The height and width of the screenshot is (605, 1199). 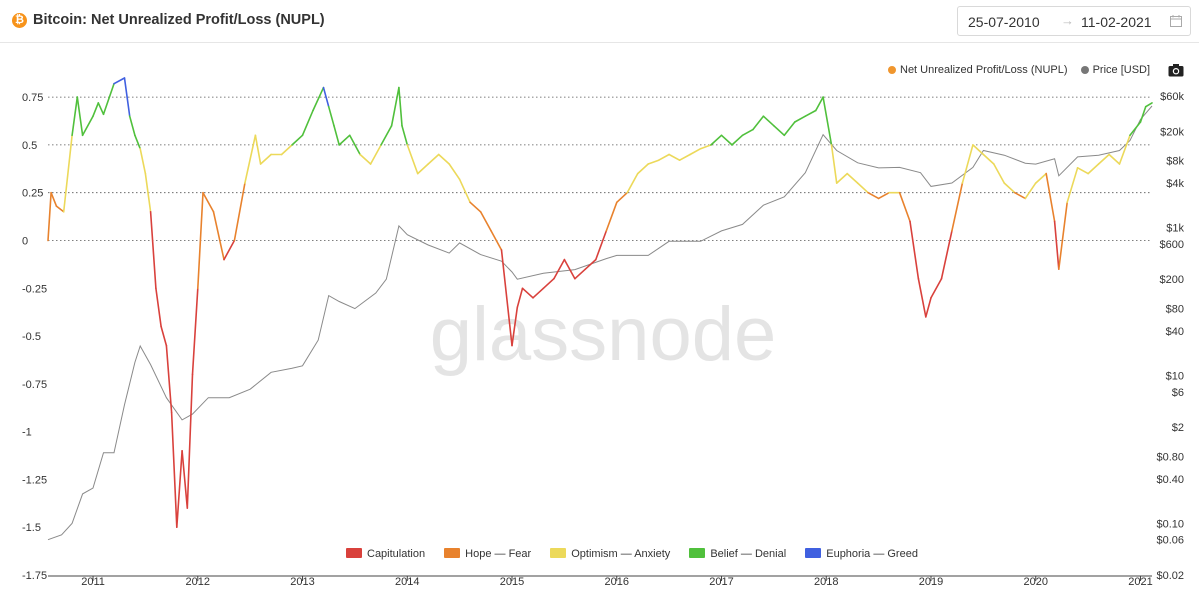 What do you see at coordinates (721, 582) in the screenshot?
I see `x-tick-label: 2017` at bounding box center [721, 582].